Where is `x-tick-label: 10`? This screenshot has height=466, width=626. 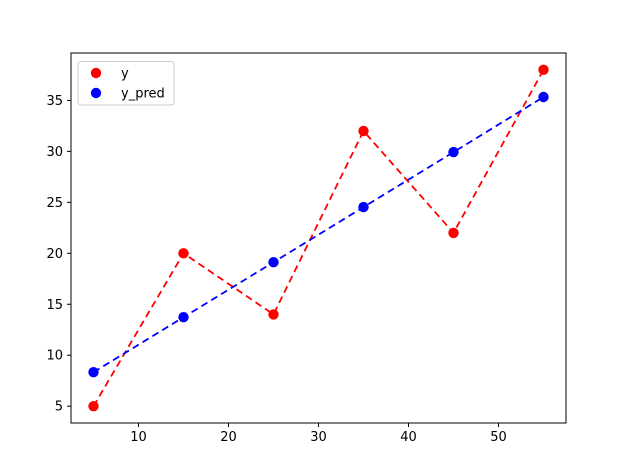 x-tick-label: 10 is located at coordinates (138, 437).